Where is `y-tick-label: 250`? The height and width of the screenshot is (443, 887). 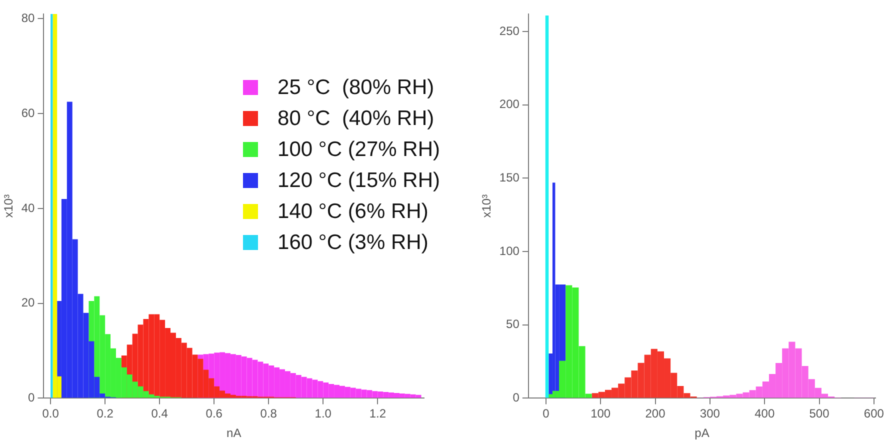 y-tick-label: 250 is located at coordinates (509, 31).